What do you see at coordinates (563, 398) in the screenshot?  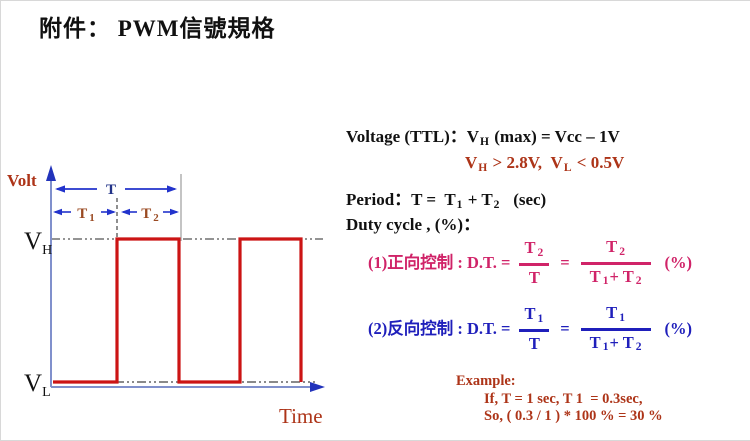 I see `example-line-1: If, T = 1 sec, T 1 = 0.3sec,` at bounding box center [563, 398].